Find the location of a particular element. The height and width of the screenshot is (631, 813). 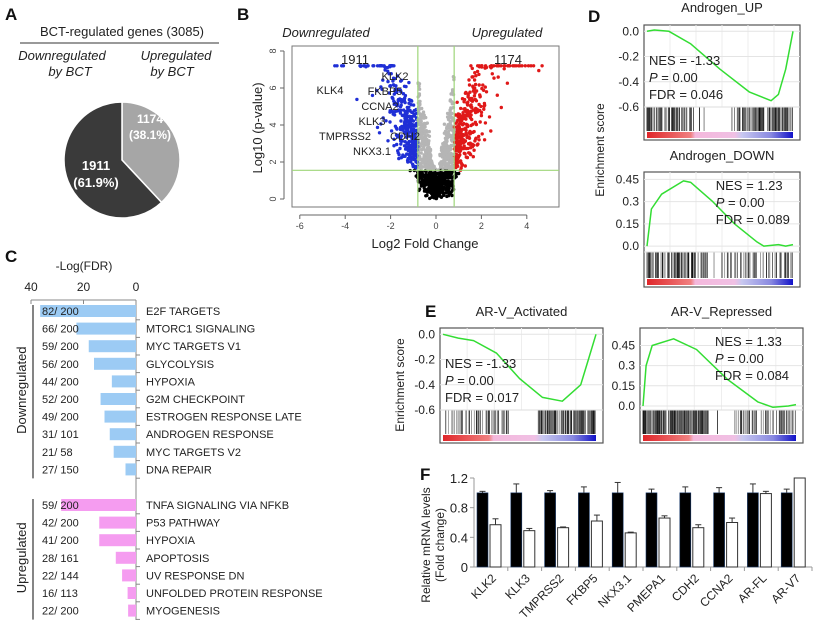

gsea-y-tick-label: 0.0 is located at coordinates (626, 406).